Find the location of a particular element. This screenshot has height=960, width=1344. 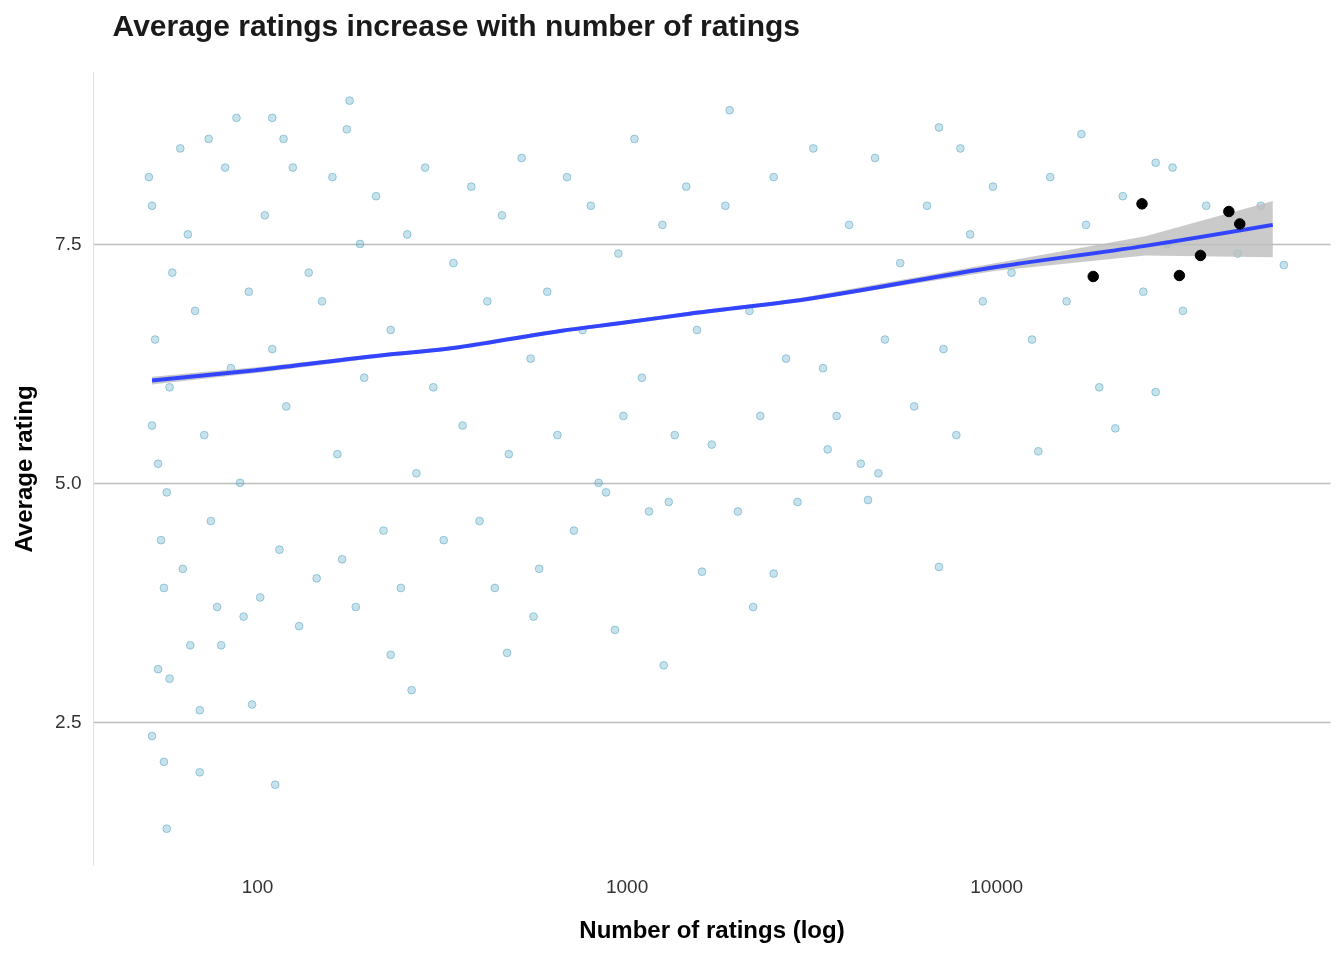

x-axis-title: Number of ratings (log) is located at coordinates (712, 929).